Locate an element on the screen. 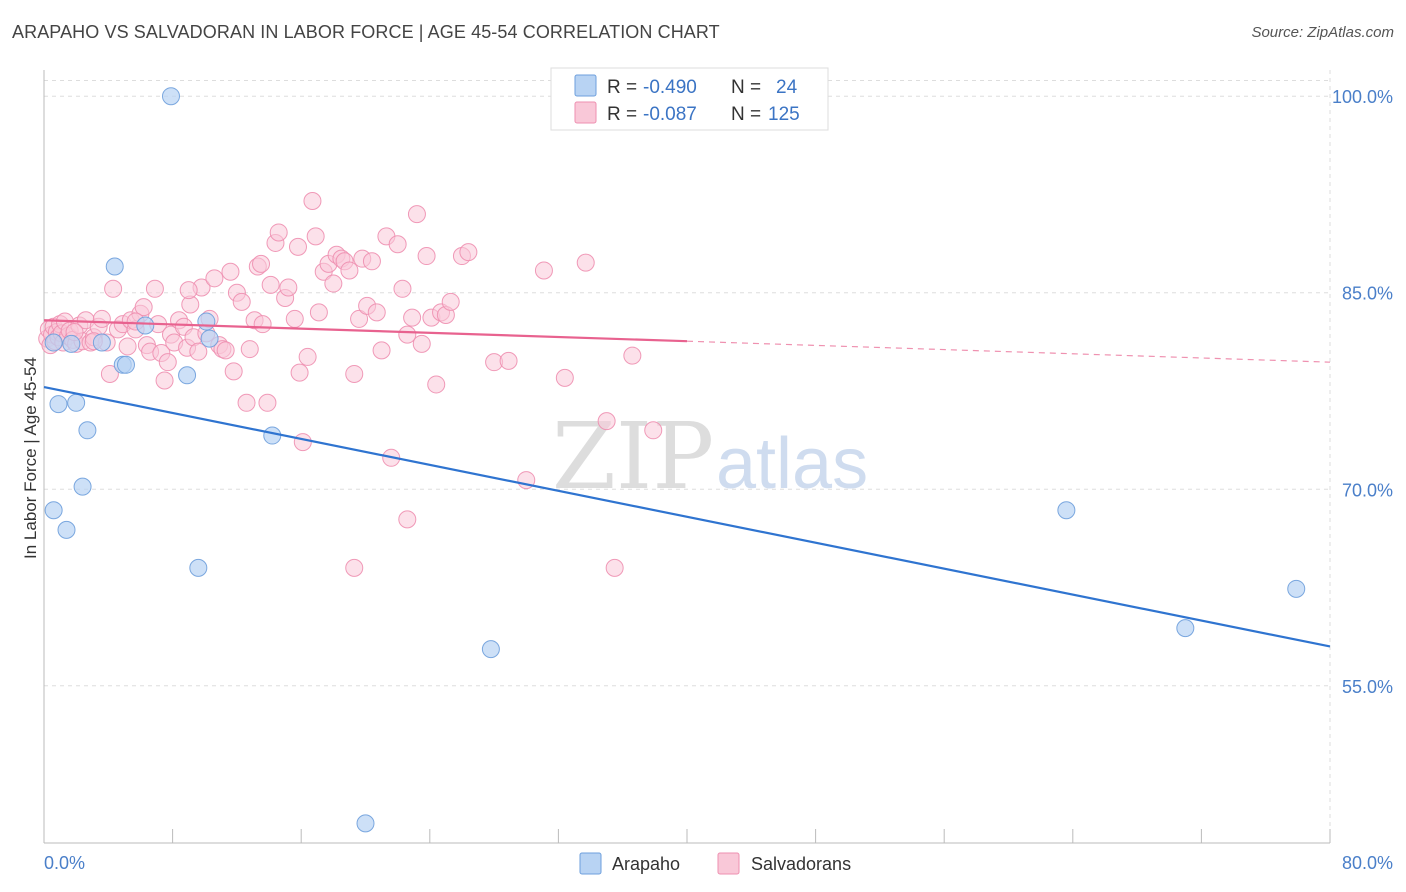  salvadoran-trend-extension is located at coordinates (1008, 351).